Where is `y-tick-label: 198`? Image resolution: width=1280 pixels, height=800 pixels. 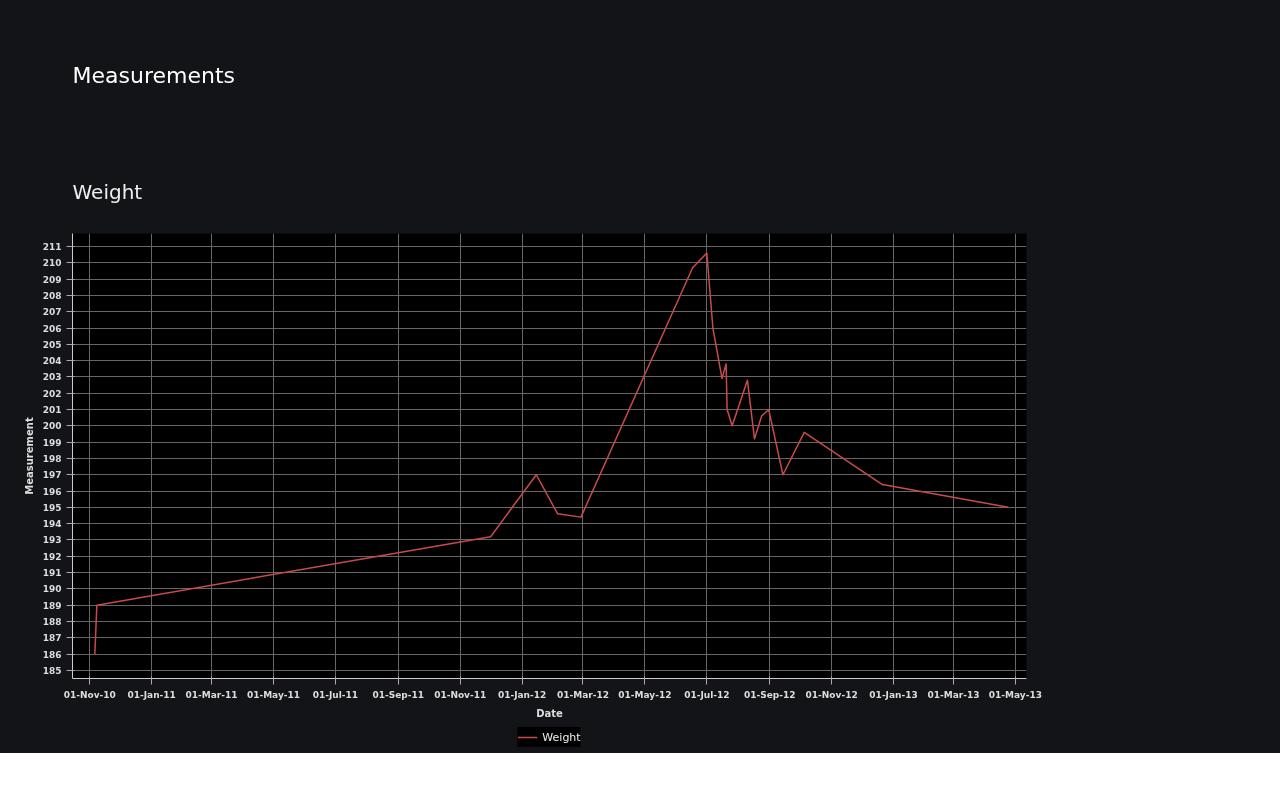
y-tick-label: 198 is located at coordinates (52, 458).